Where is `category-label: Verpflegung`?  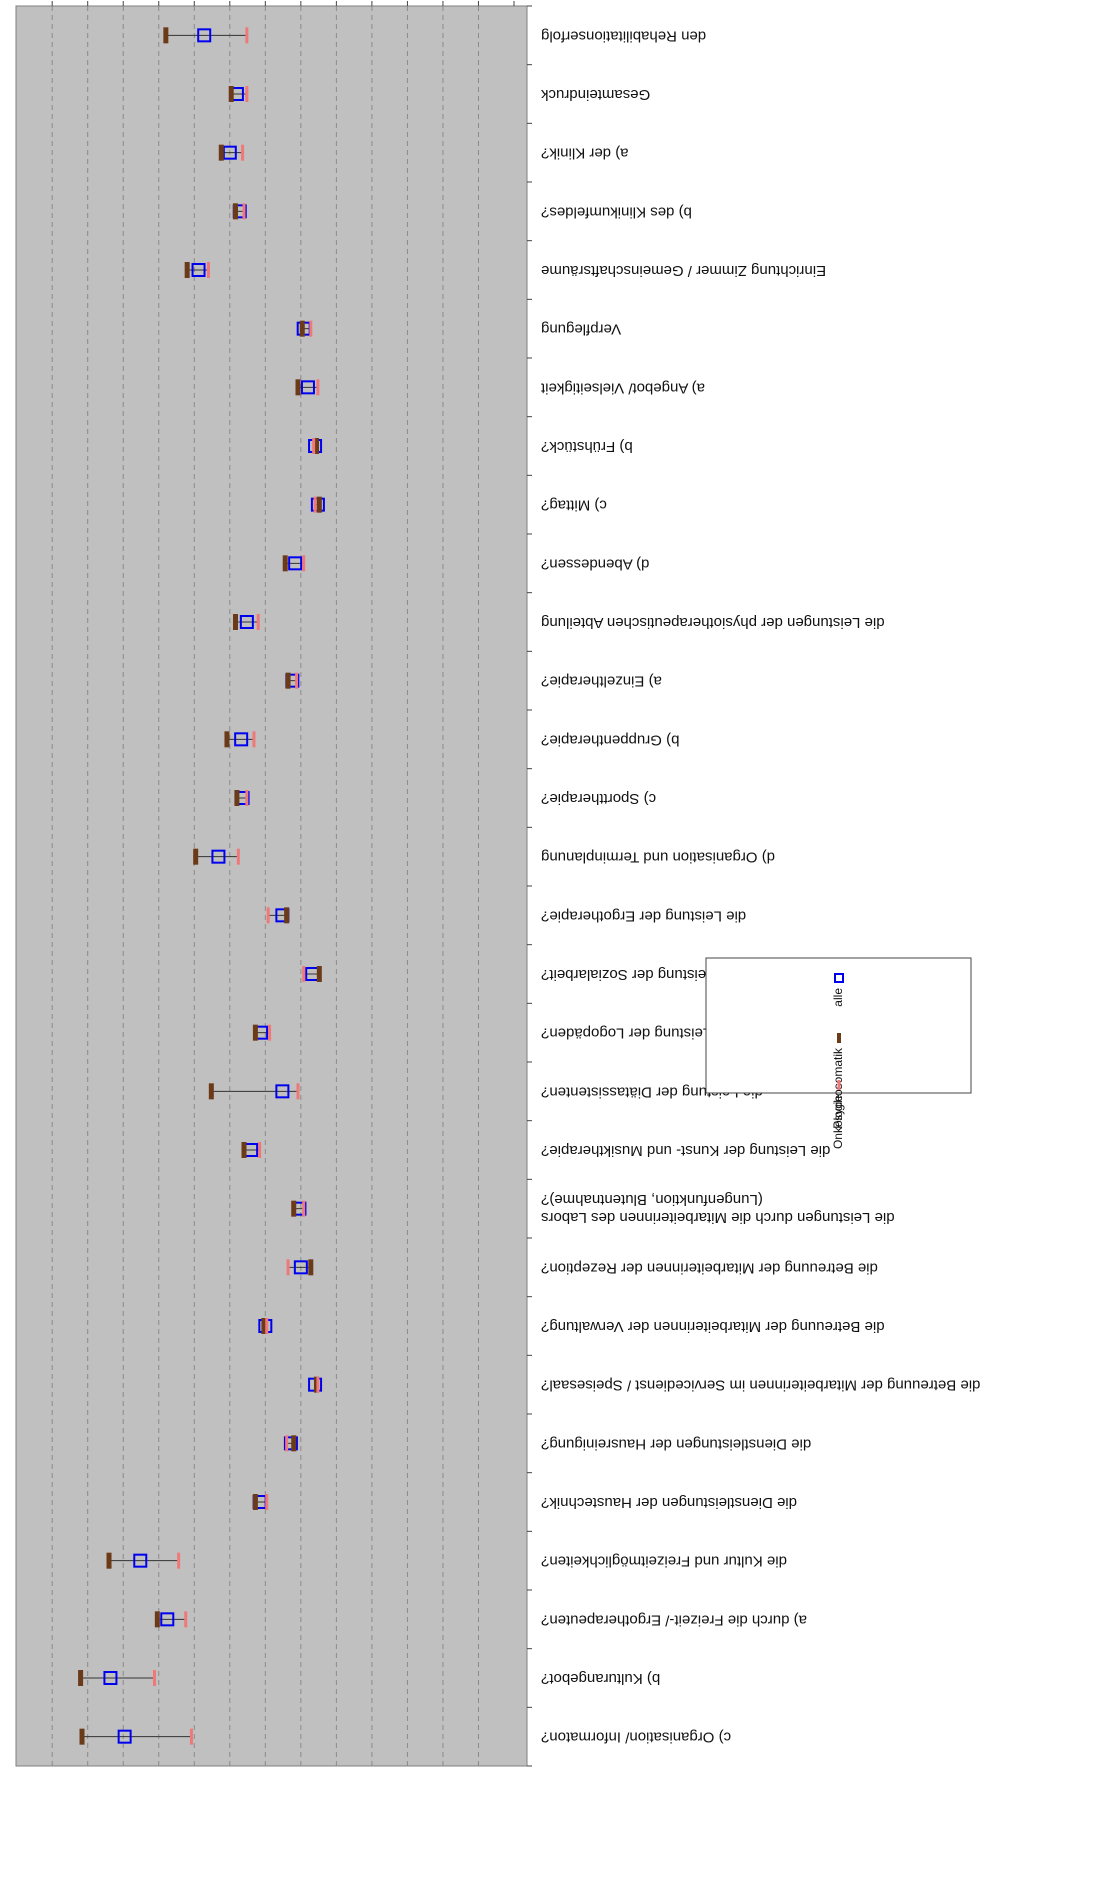 category-label: Verpflegung is located at coordinates (581, 329).